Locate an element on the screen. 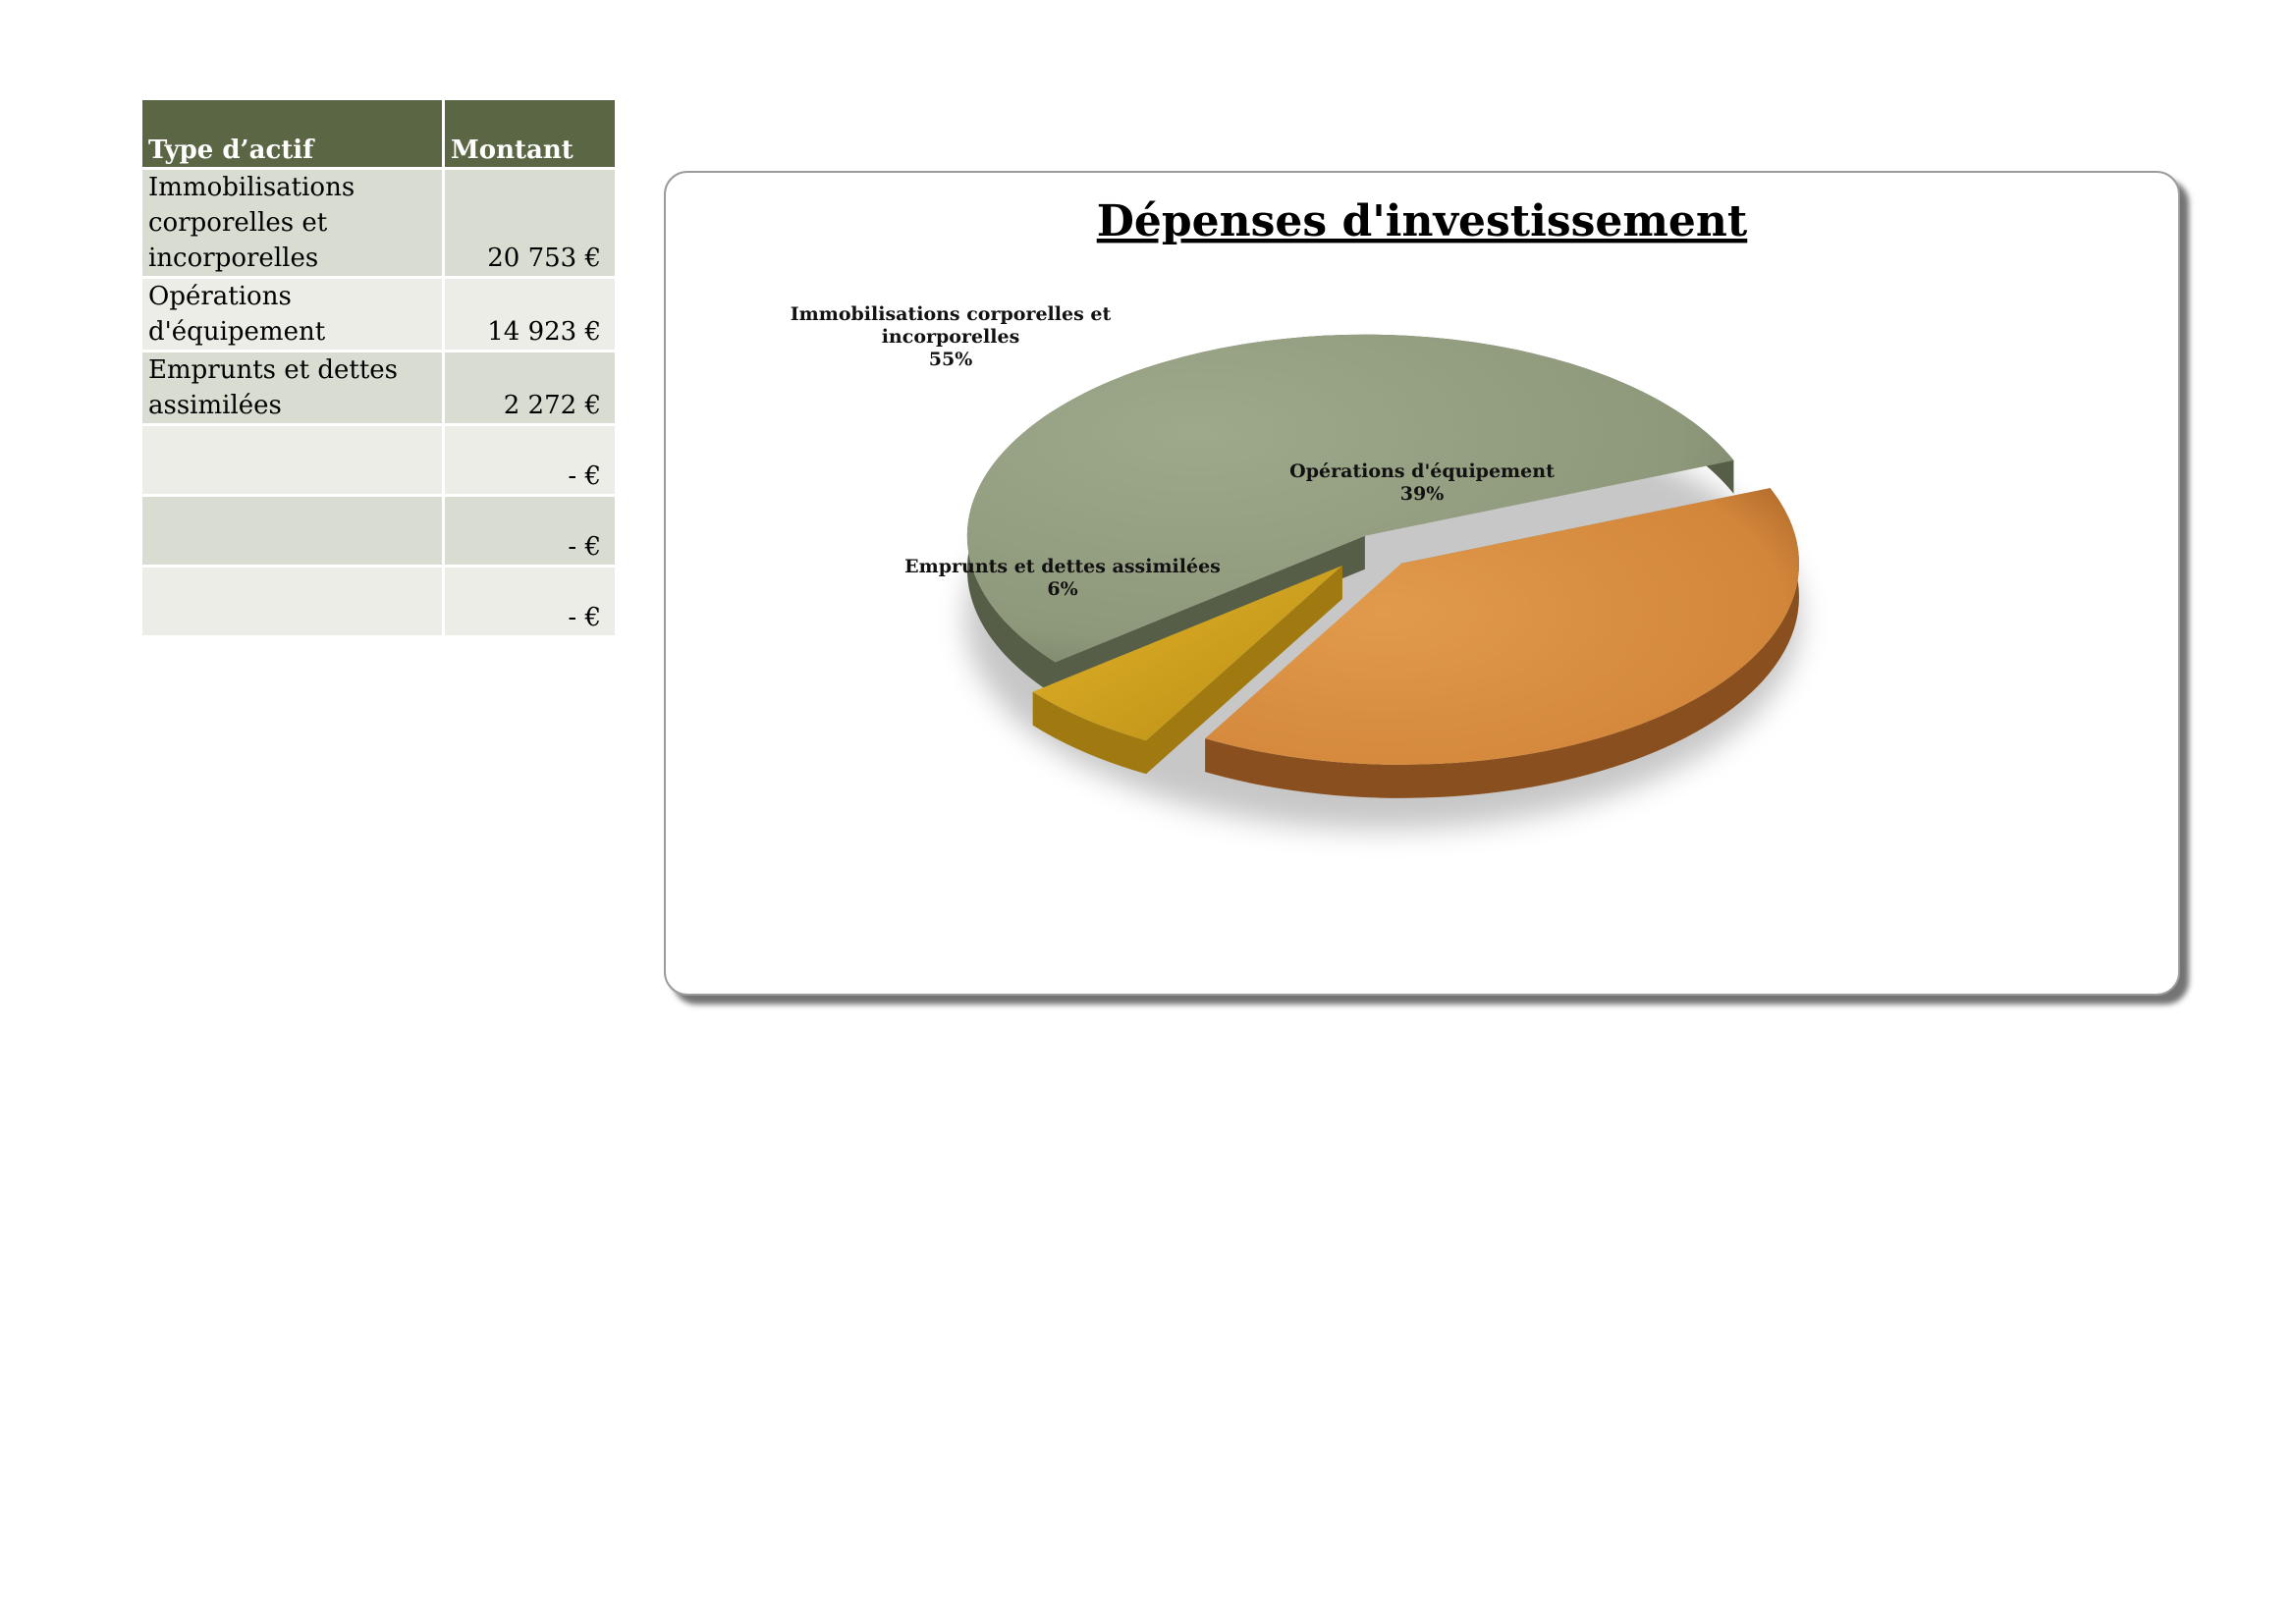  data-label-line: incorporelles is located at coordinates (951, 337).